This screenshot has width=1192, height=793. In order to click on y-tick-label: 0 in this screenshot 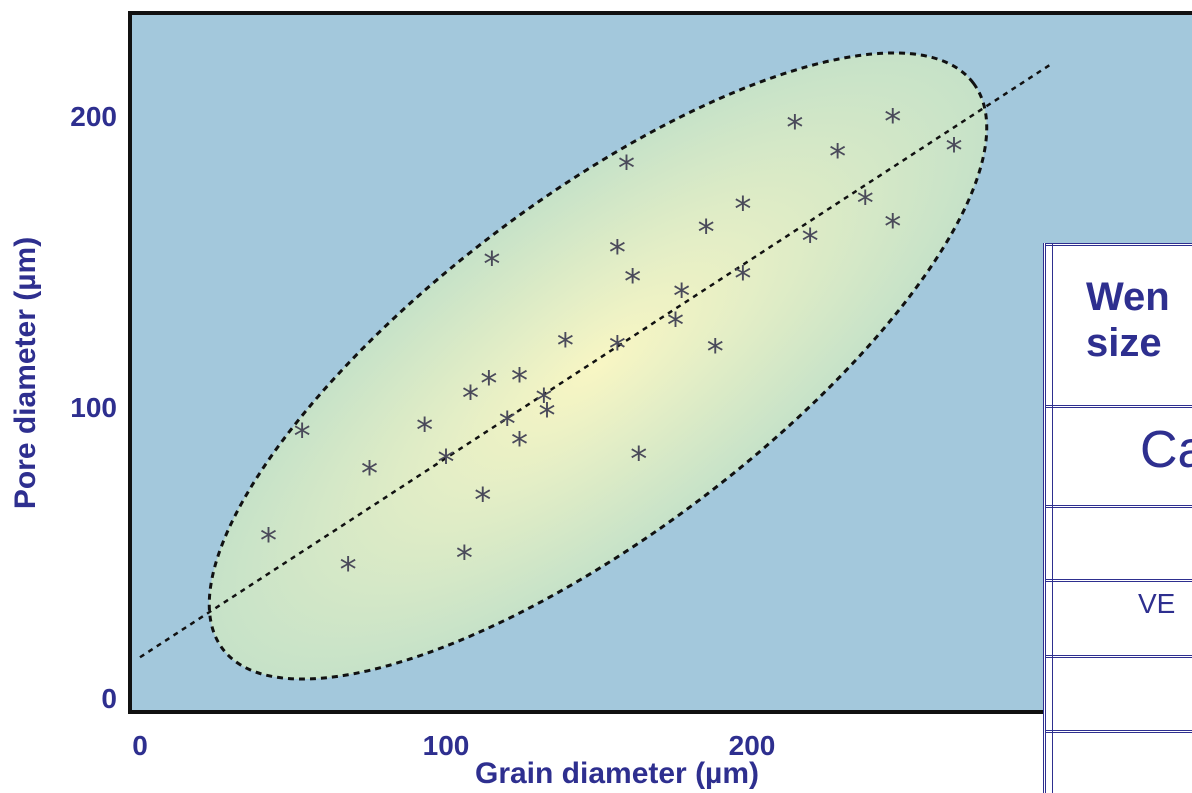, I will do `click(109, 698)`.